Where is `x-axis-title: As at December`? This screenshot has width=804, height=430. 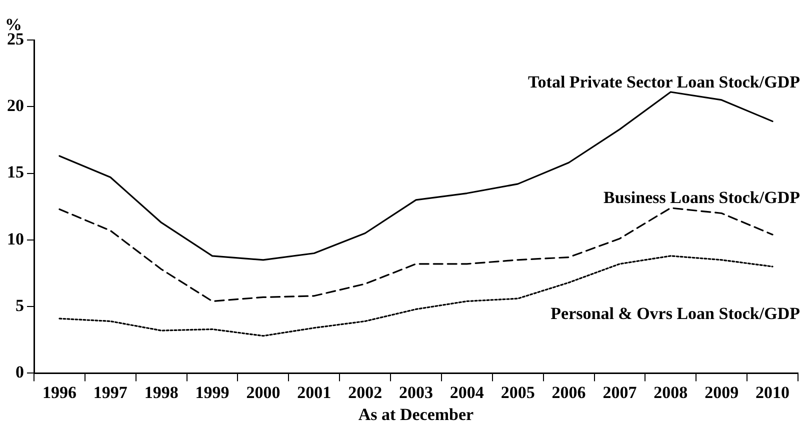
x-axis-title: As at December is located at coordinates (416, 414).